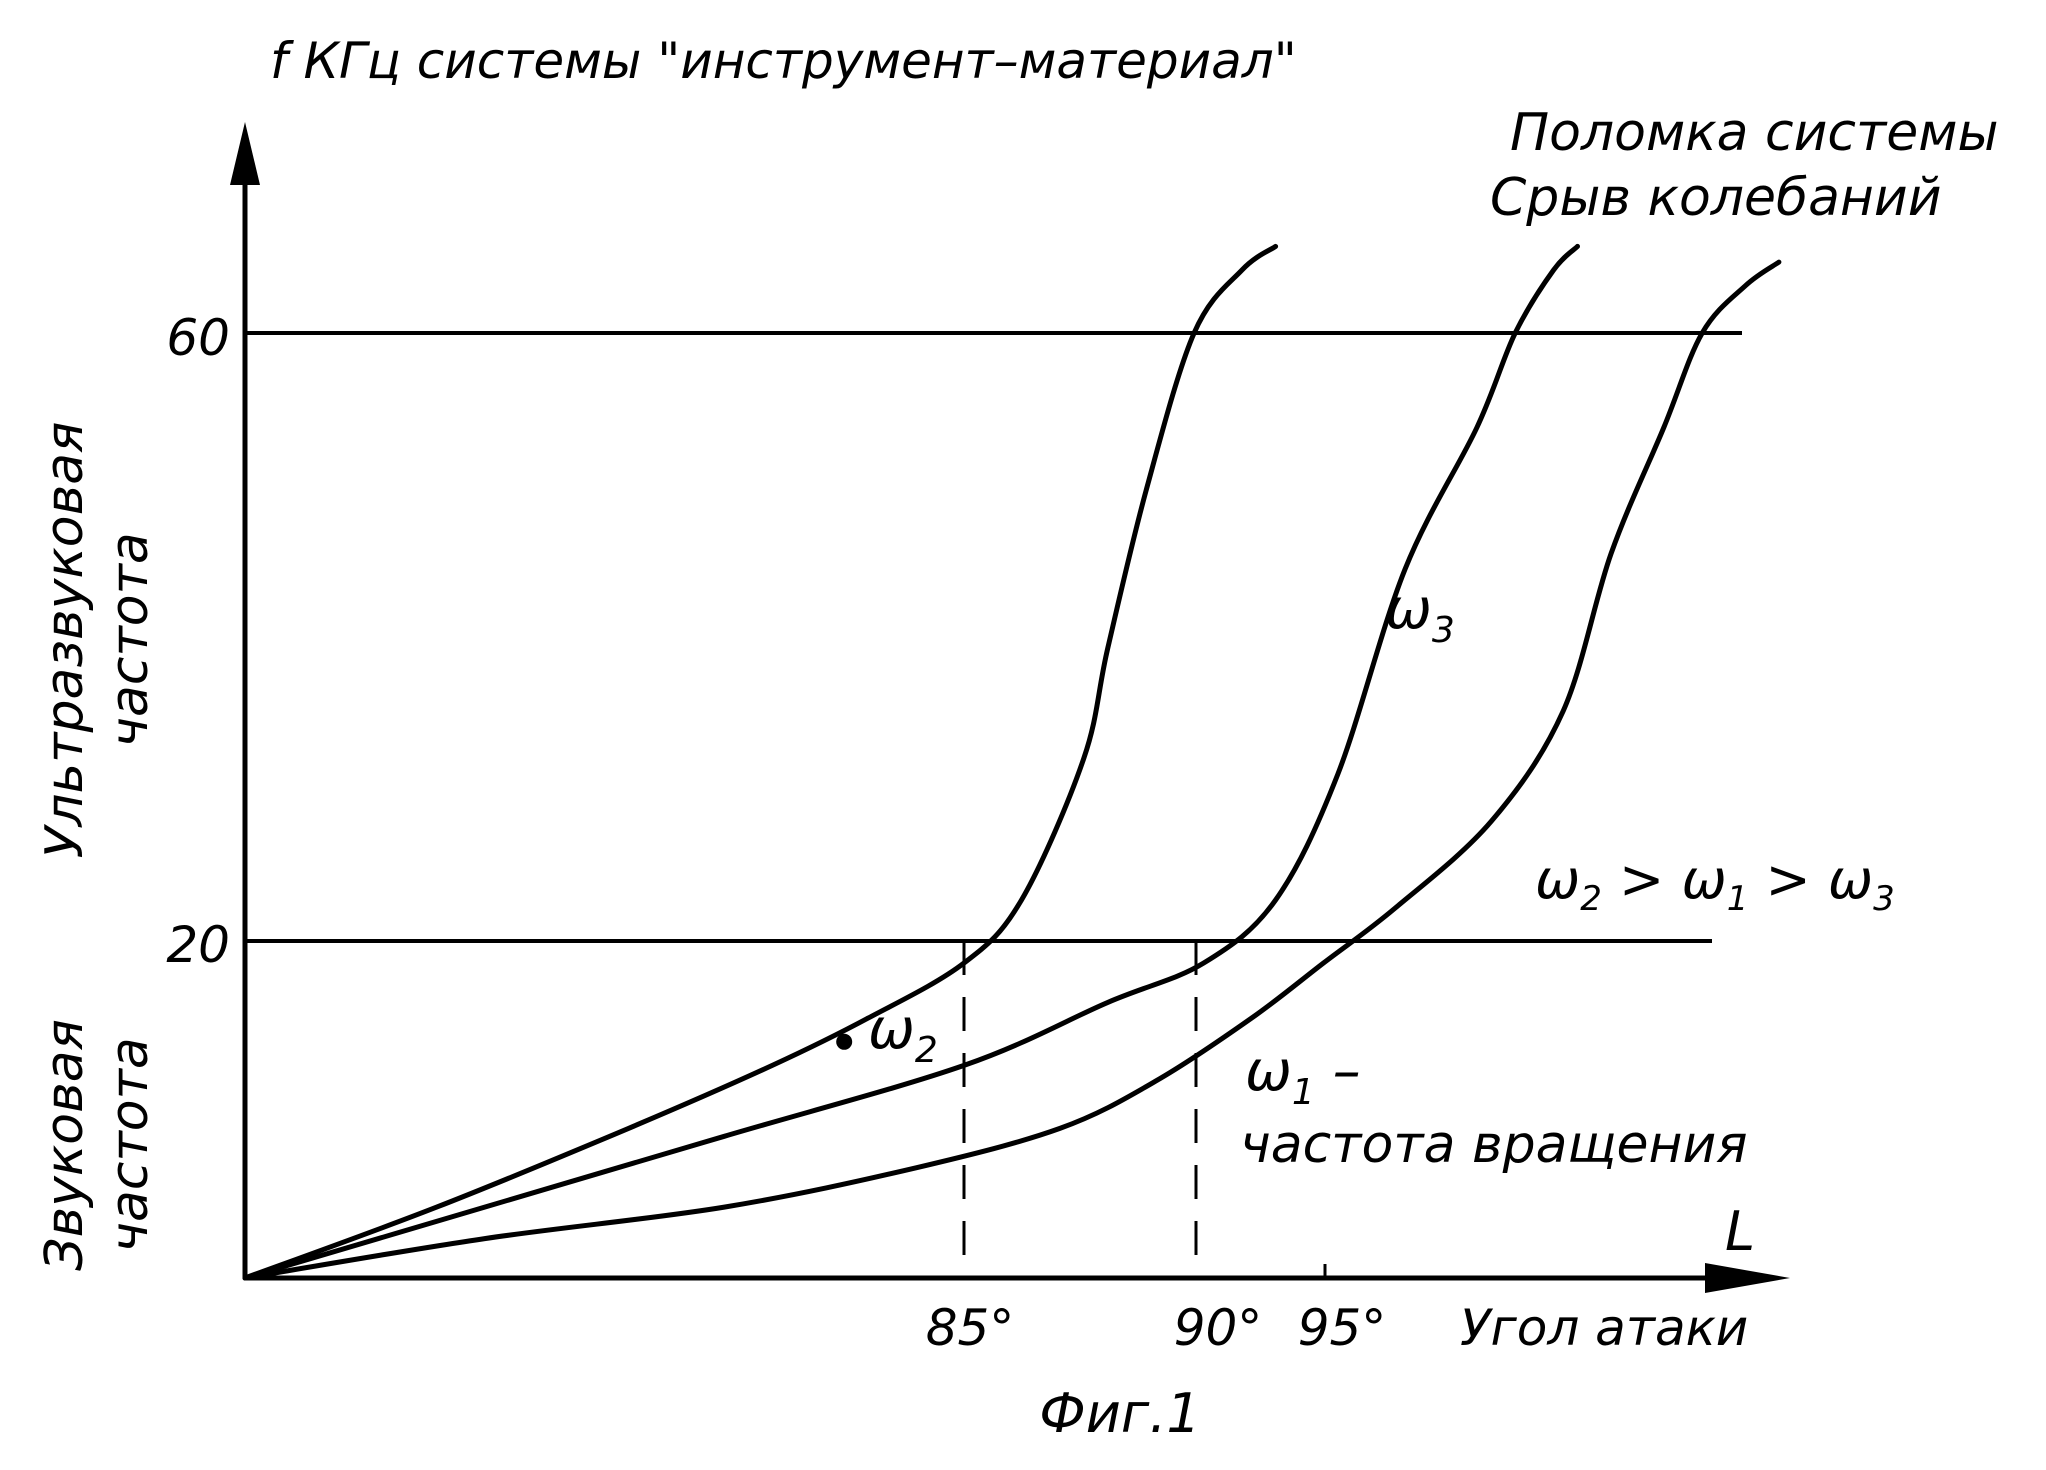 Image resolution: width=2046 pixels, height=1470 pixels. What do you see at coordinates (1303, 1092) in the screenshot?
I see `series-label-omega1-sub: 1` at bounding box center [1303, 1092].